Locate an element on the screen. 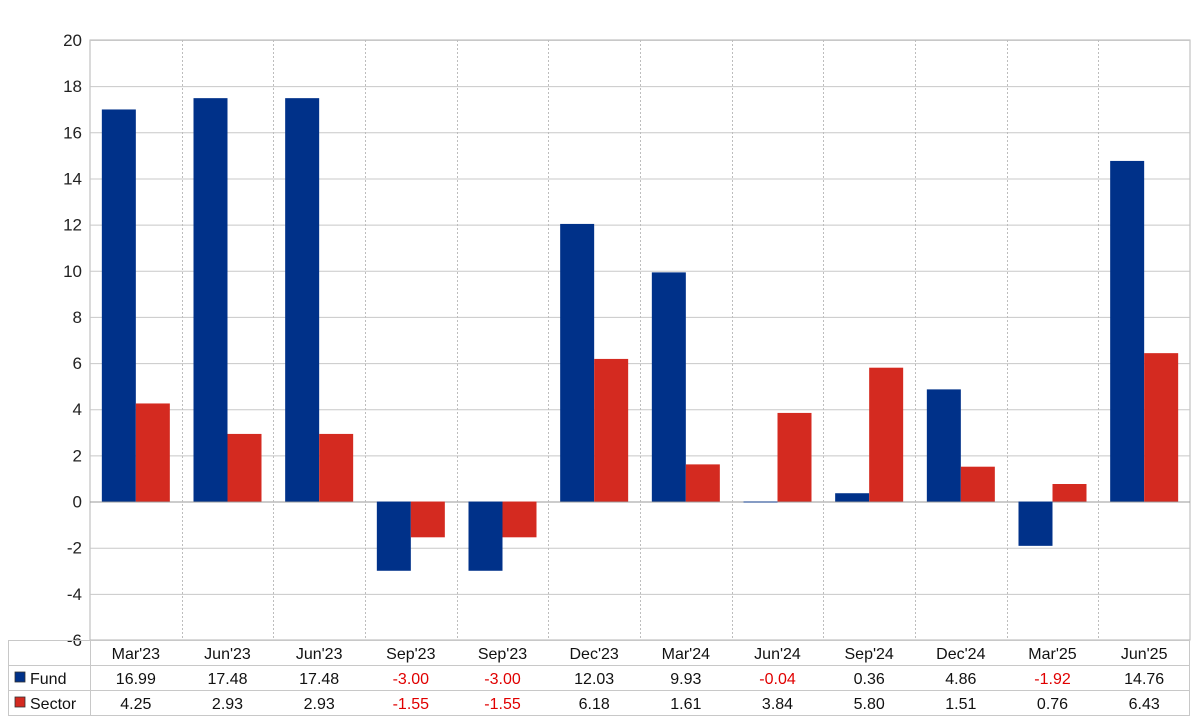  y-tick-label: 4 is located at coordinates (77, 409).